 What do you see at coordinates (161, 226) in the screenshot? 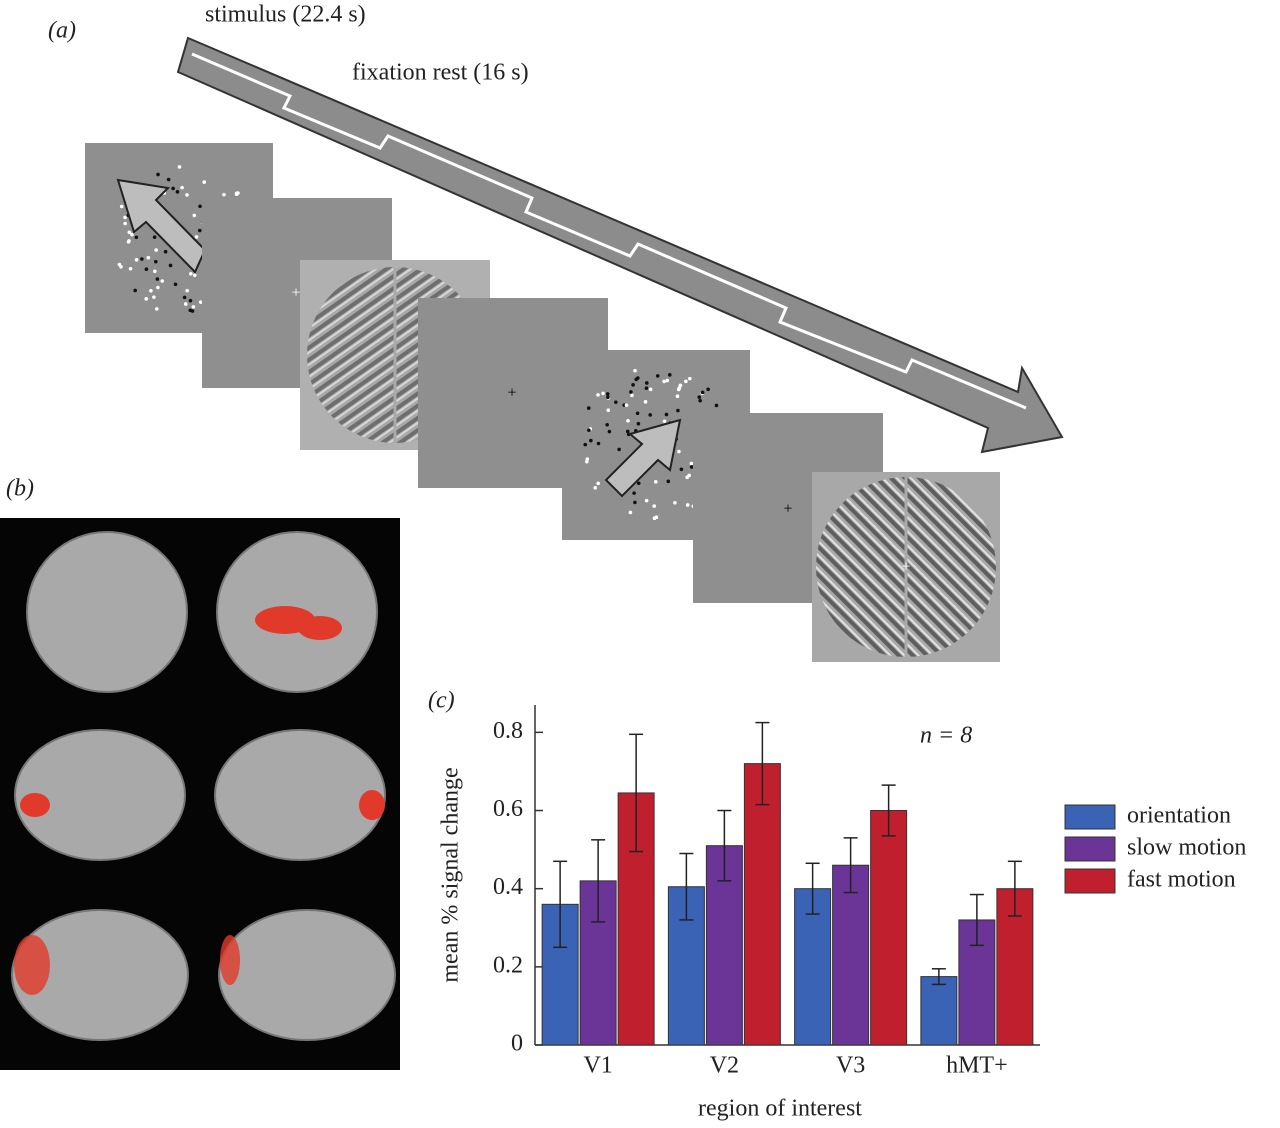
I see `motion-arrow` at bounding box center [161, 226].